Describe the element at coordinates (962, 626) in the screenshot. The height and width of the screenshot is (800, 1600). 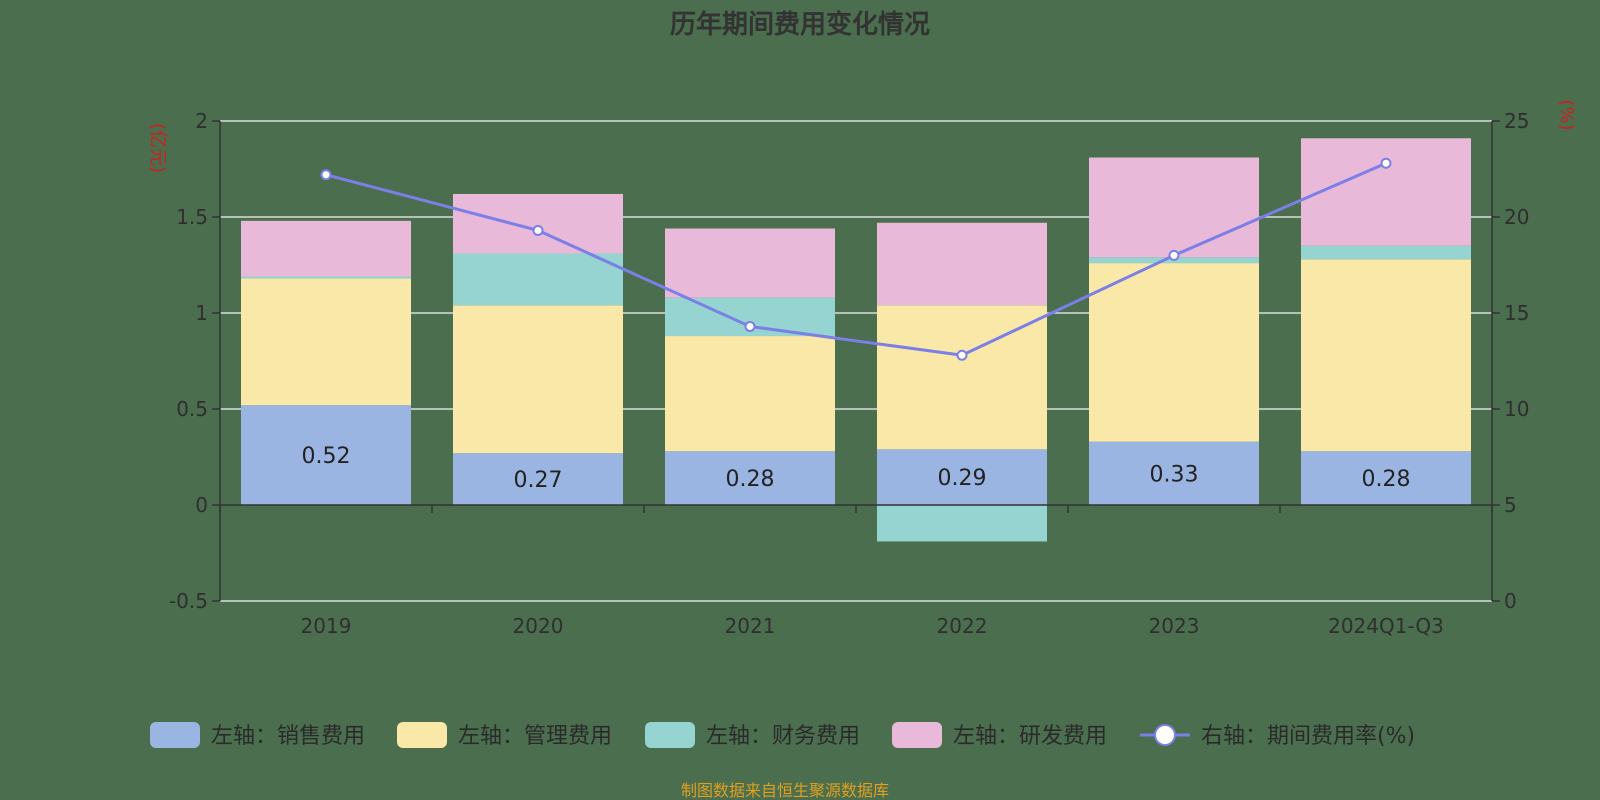
I see `x-axis-tick-label: 2022` at that location.